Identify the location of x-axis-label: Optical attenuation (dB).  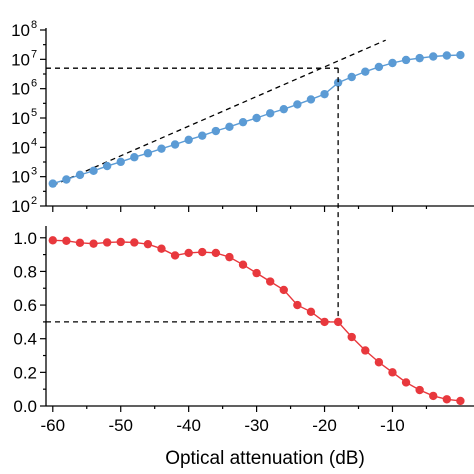
(265, 458).